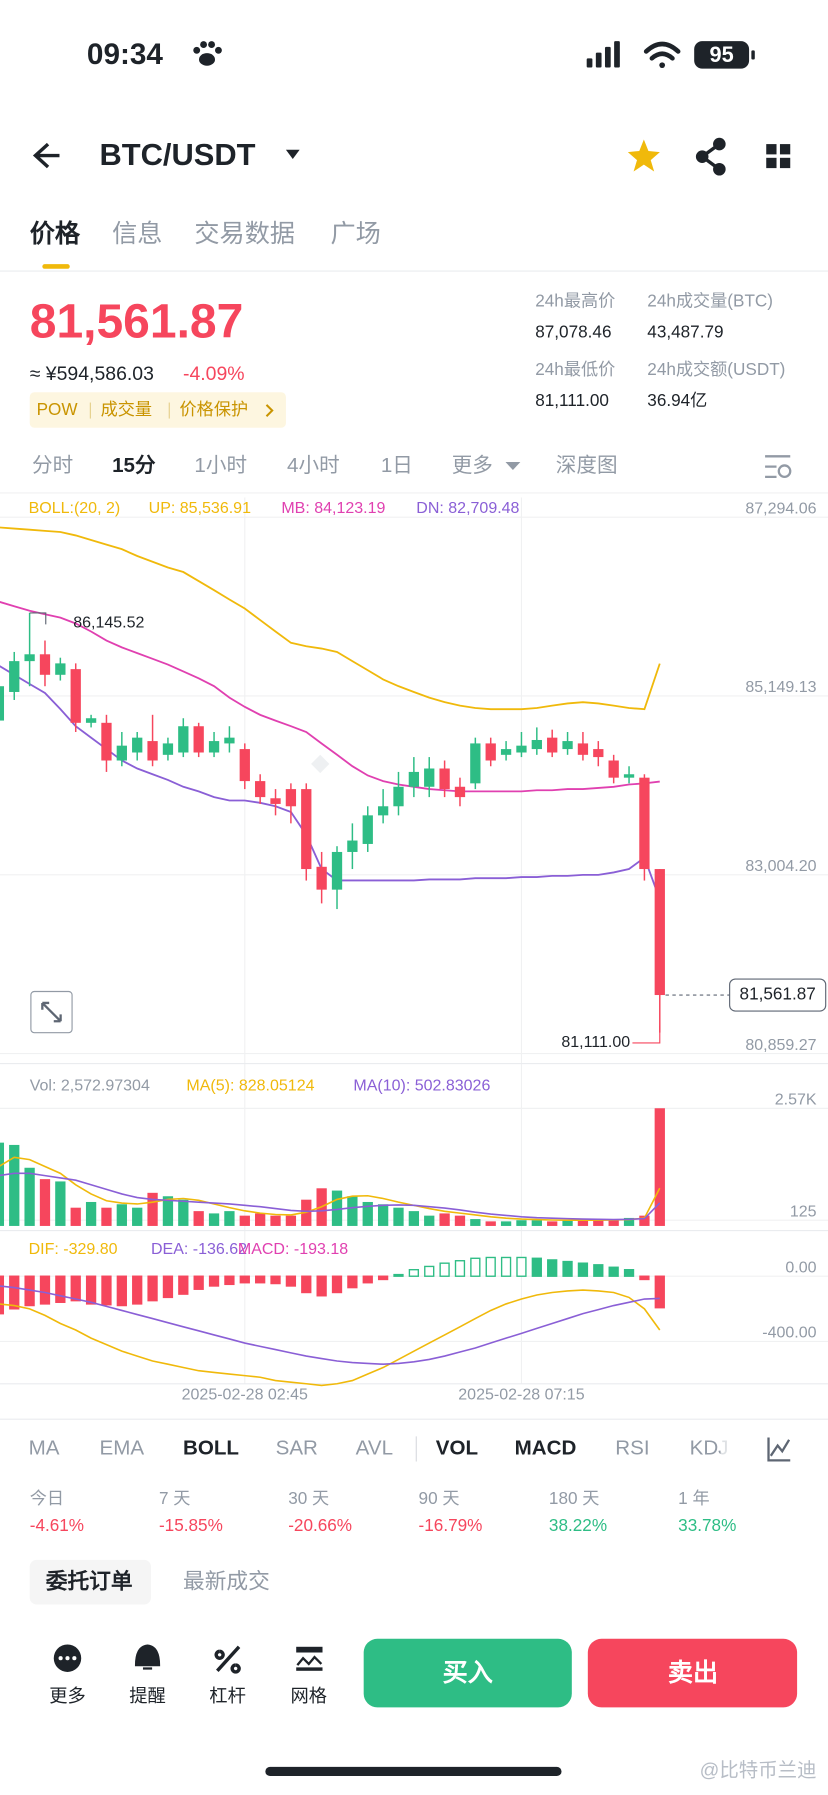 This screenshot has width=828, height=1795. What do you see at coordinates (457, 1447) in the screenshot?
I see `indicator: VOL` at bounding box center [457, 1447].